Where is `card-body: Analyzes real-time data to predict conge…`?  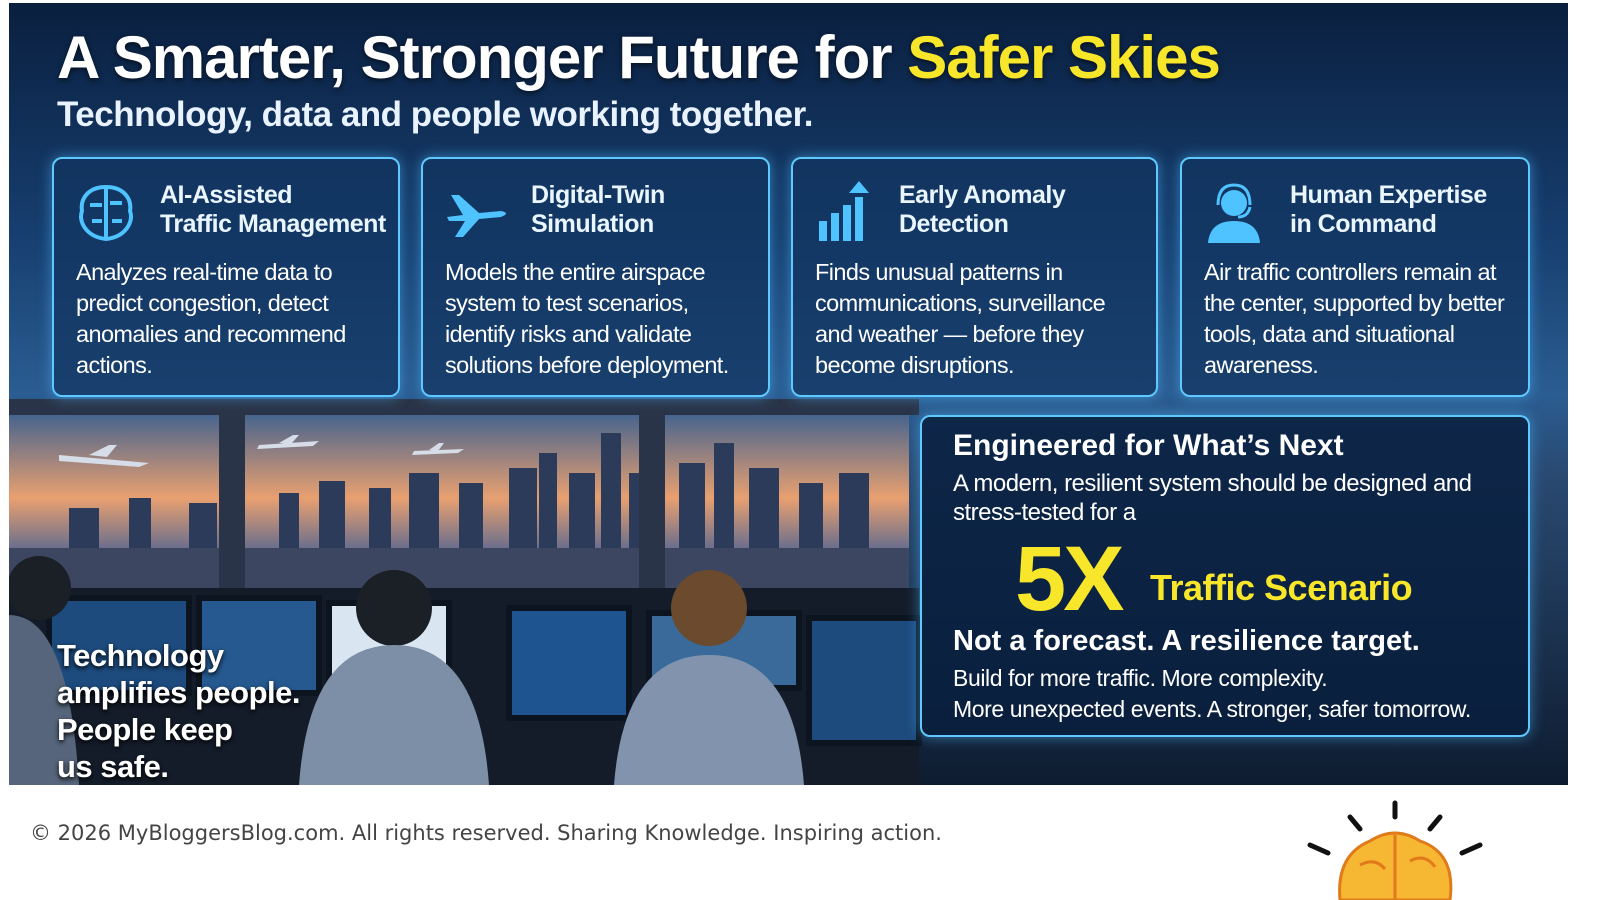
card-body: Analyzes real-time data to predict conge… is located at coordinates (211, 318).